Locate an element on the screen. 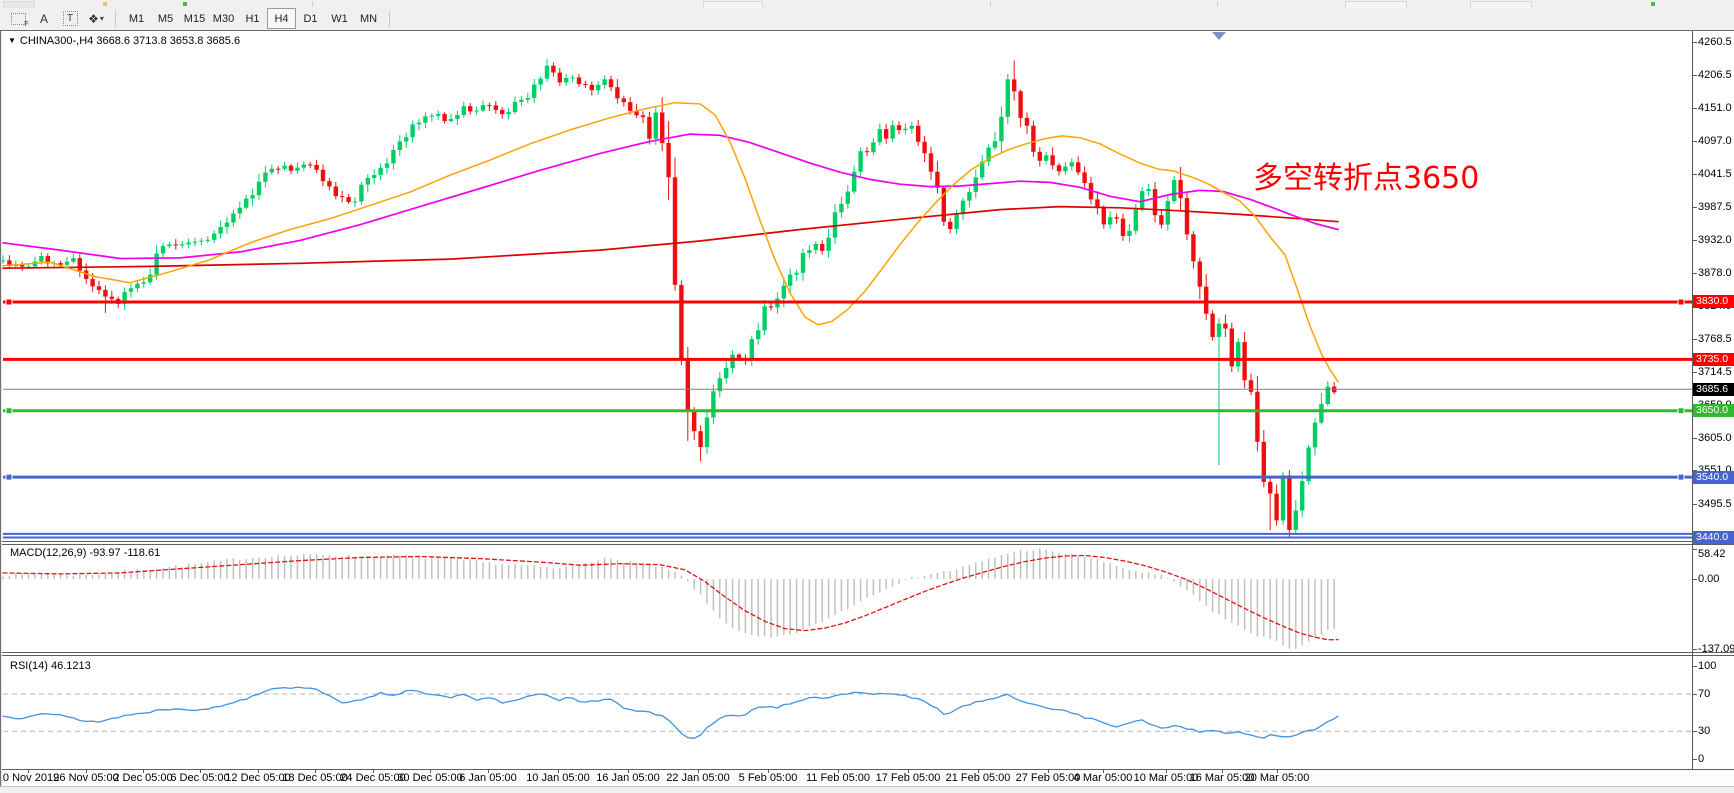 This screenshot has height=793, width=1734. date-label: 2 Dec 05:00 is located at coordinates (143, 778).